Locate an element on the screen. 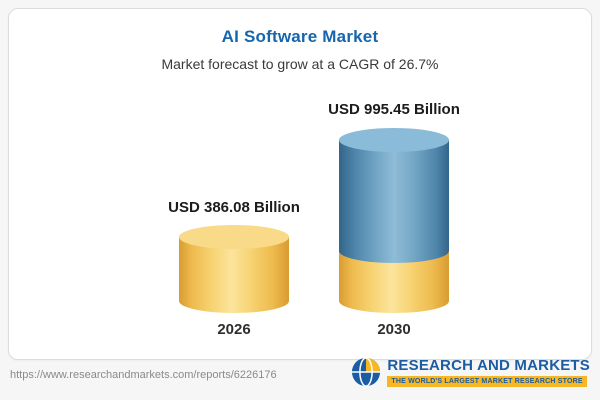  page-title: AI Software Market is located at coordinates (300, 36).